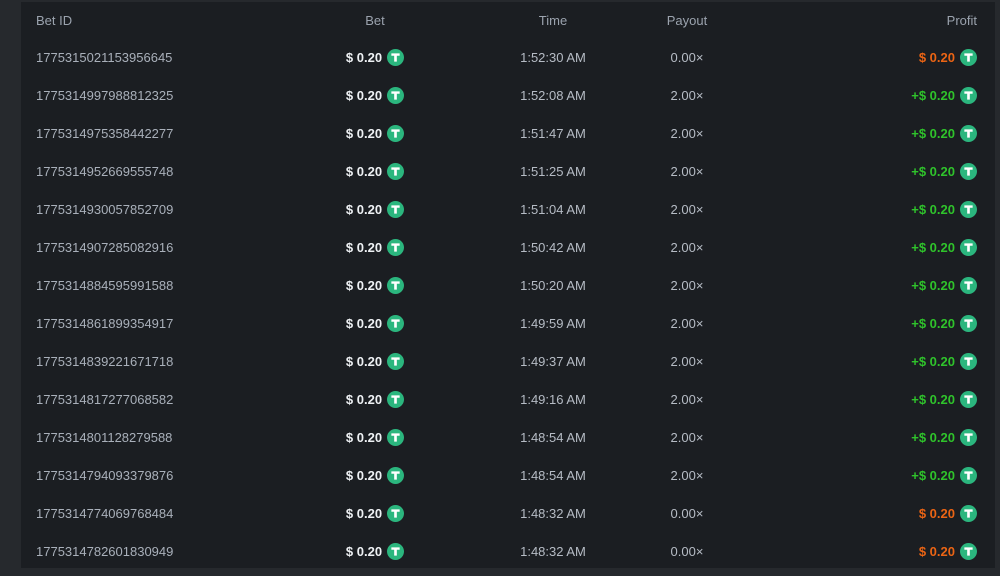 Image resolution: width=1000 pixels, height=576 pixels. What do you see at coordinates (105, 513) in the screenshot?
I see `bet-id-cell: 1775314774069768484` at bounding box center [105, 513].